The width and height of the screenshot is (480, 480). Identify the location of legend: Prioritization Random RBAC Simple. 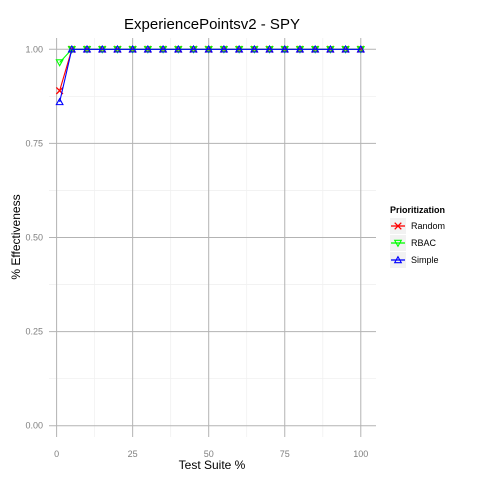
(417, 236).